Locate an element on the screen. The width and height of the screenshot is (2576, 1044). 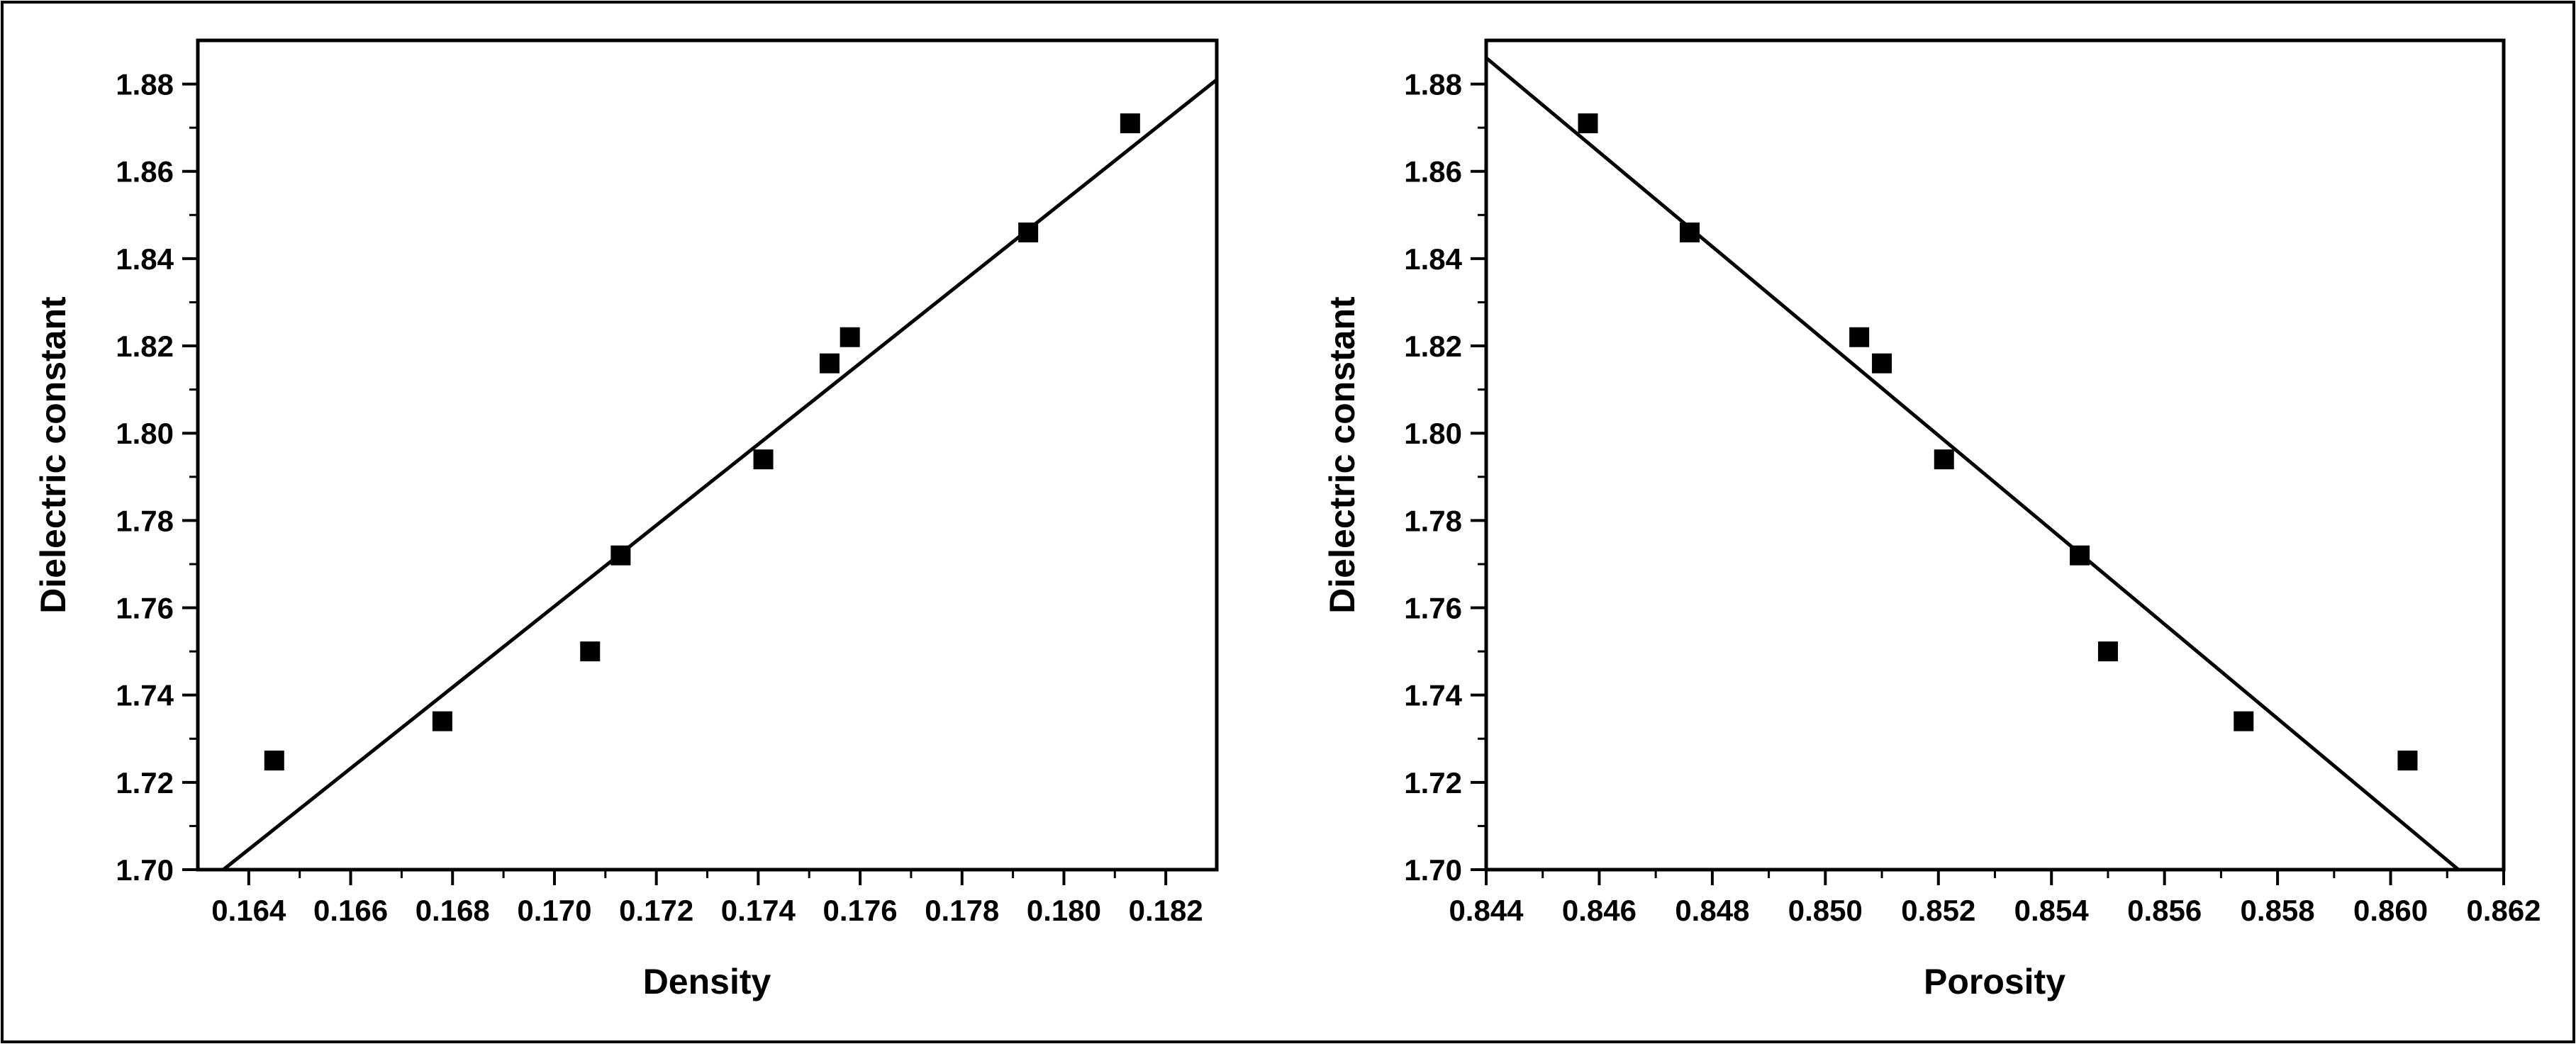
porosity-y-tick-label: 1.84 is located at coordinates (1433, 259).